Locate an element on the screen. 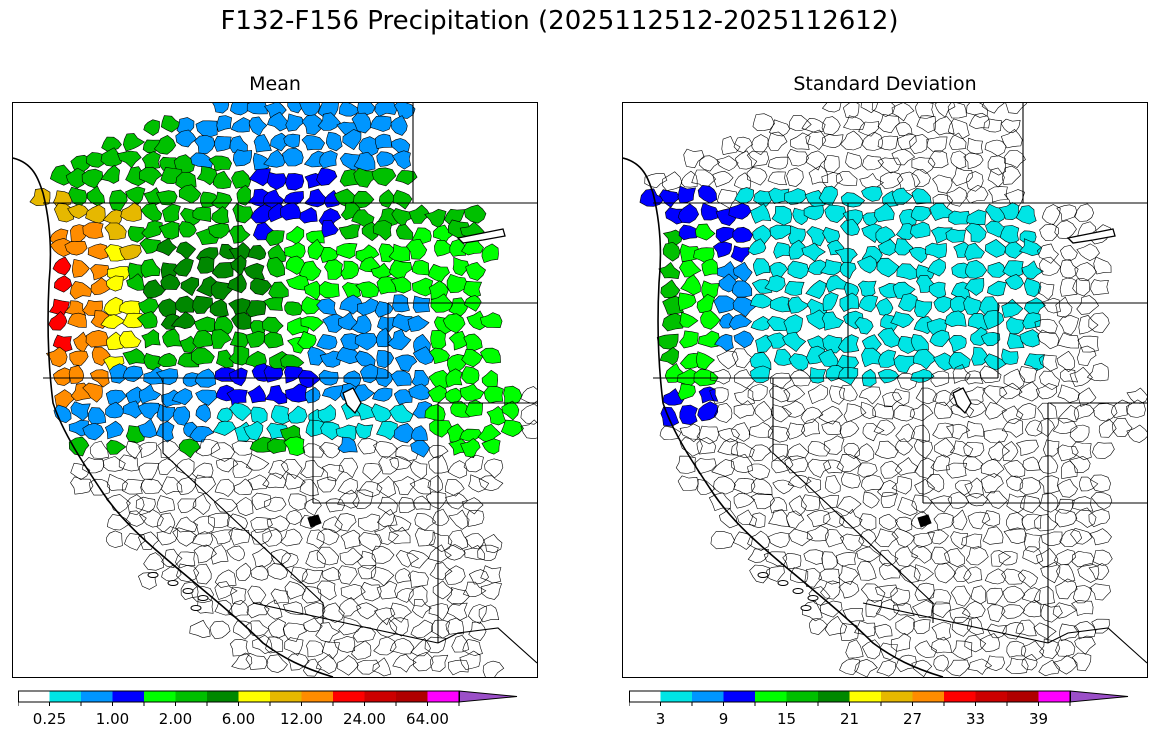 The height and width of the screenshot is (741, 1159). stdev-colorbar-color-box is located at coordinates (834, 696).